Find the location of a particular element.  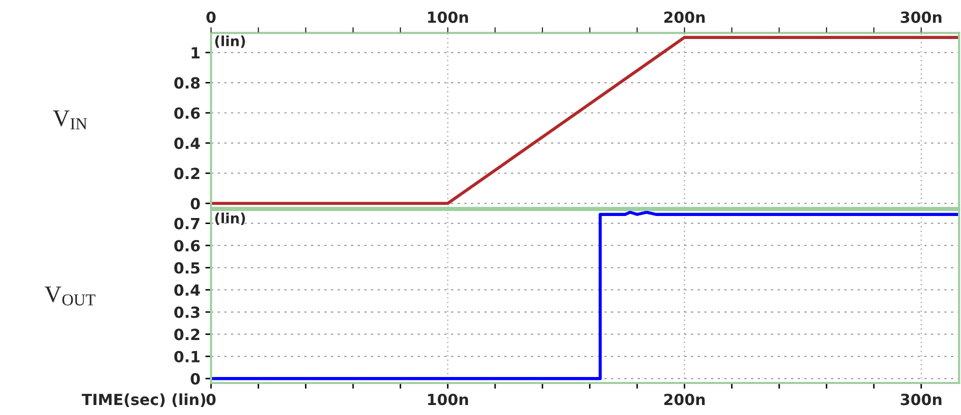

x-tick-label: 0 is located at coordinates (211, 400).